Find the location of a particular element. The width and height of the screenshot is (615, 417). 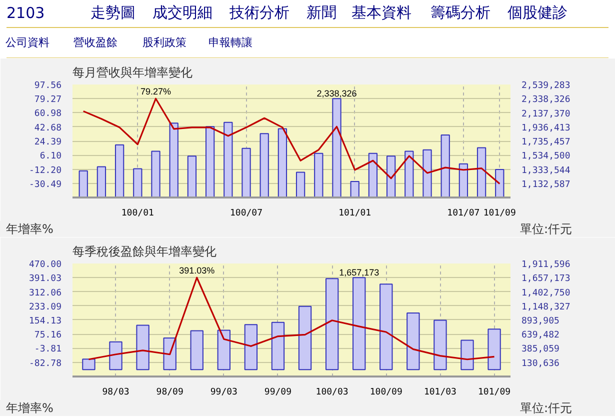

y2-tick-label: 2,338,326 is located at coordinates (546, 100).